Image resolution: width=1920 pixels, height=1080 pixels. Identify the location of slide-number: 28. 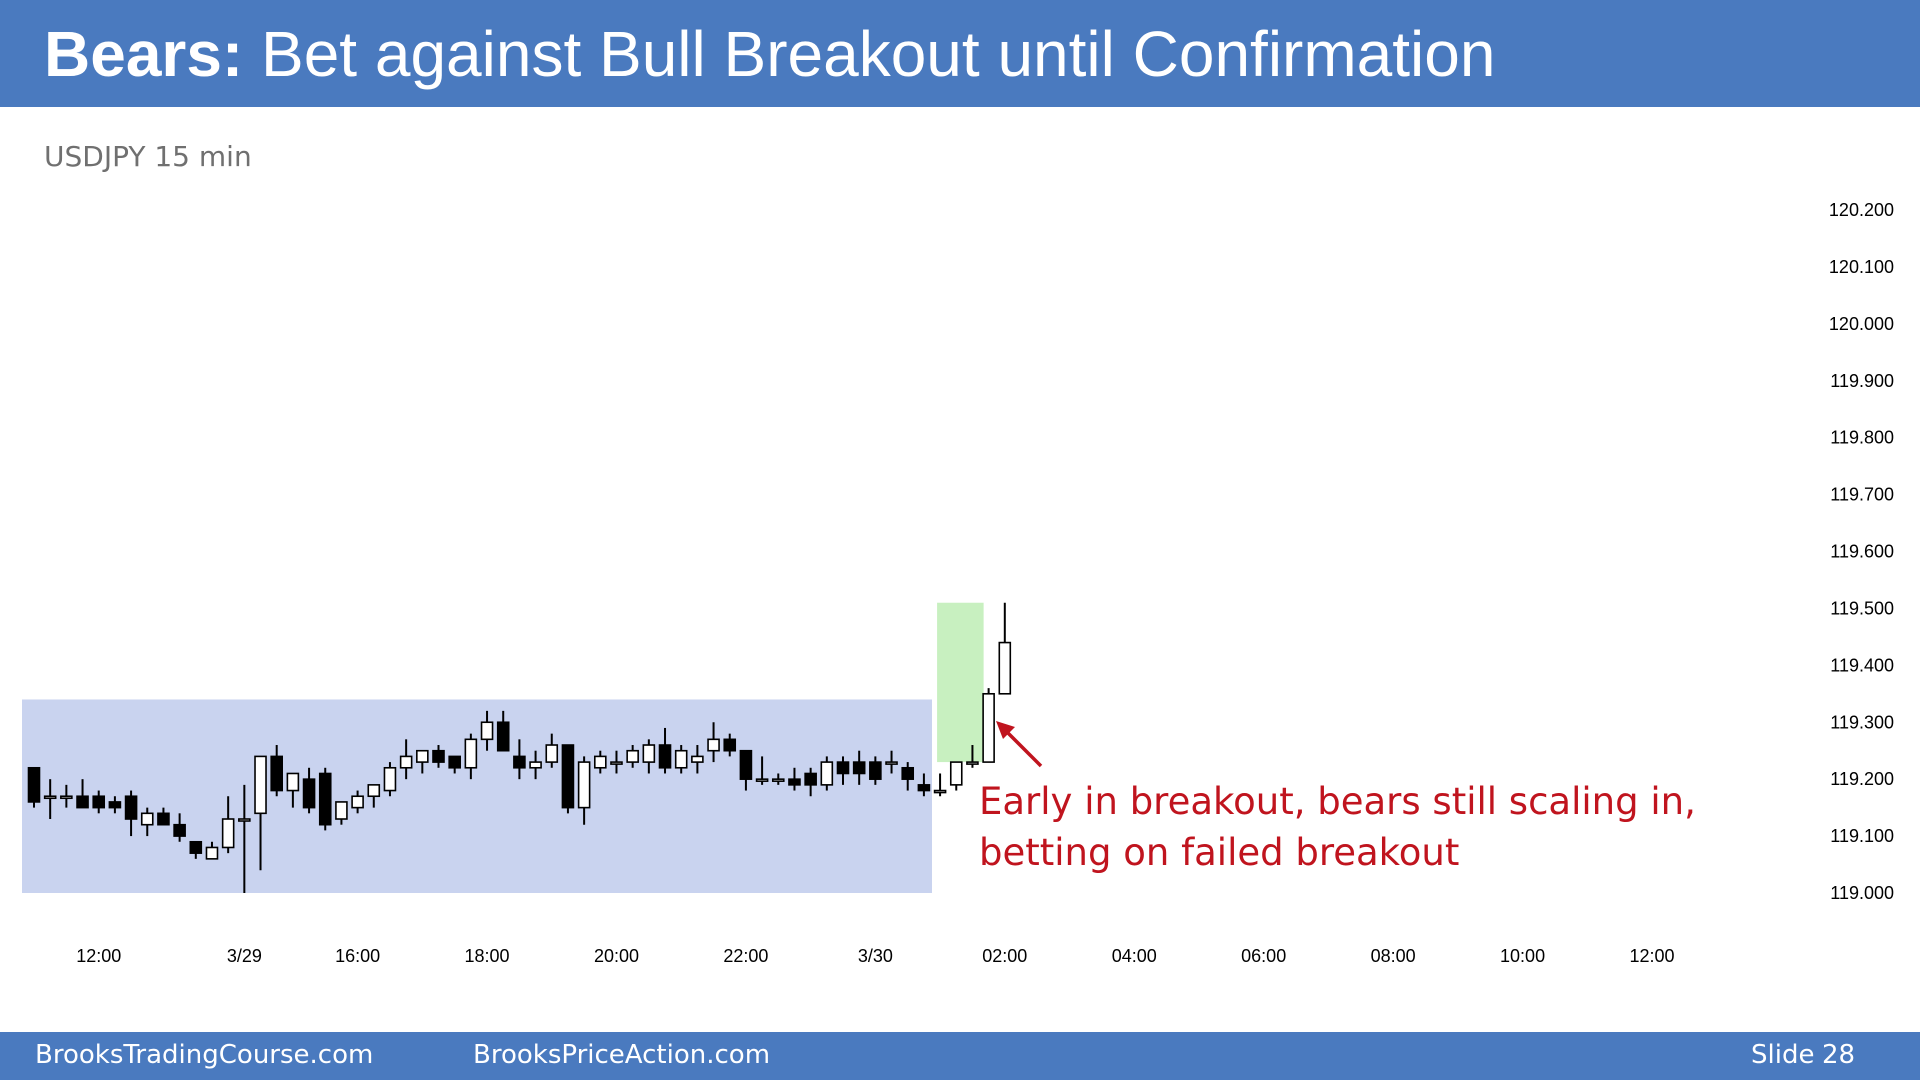
(1839, 1055).